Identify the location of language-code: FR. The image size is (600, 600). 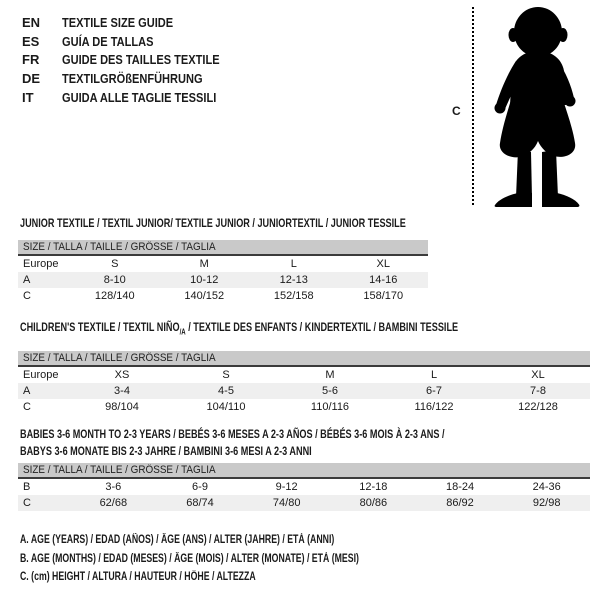
(31, 60).